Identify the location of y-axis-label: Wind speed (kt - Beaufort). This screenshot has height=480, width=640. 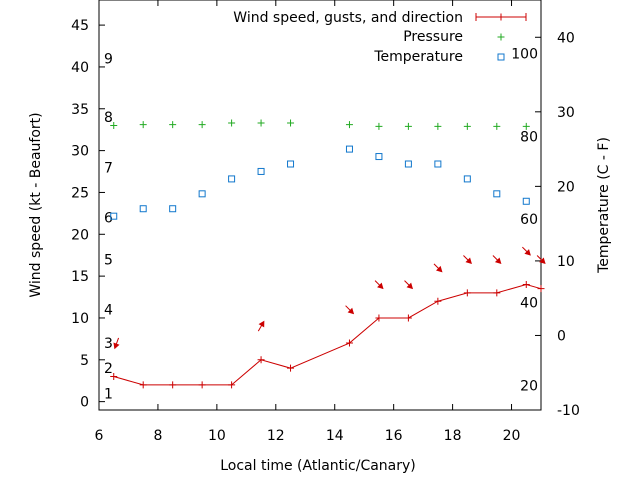
(36, 204).